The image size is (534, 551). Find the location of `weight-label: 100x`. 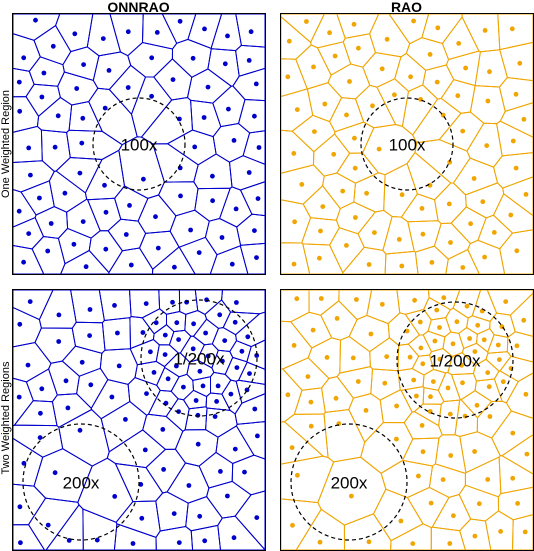

weight-label: 100x is located at coordinates (139, 144).